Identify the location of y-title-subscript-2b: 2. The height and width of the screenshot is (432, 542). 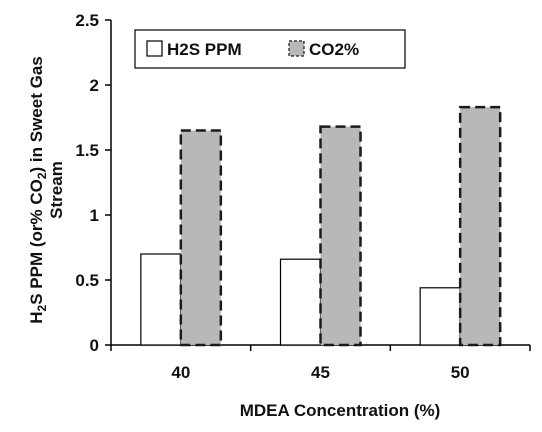
(42, 175).